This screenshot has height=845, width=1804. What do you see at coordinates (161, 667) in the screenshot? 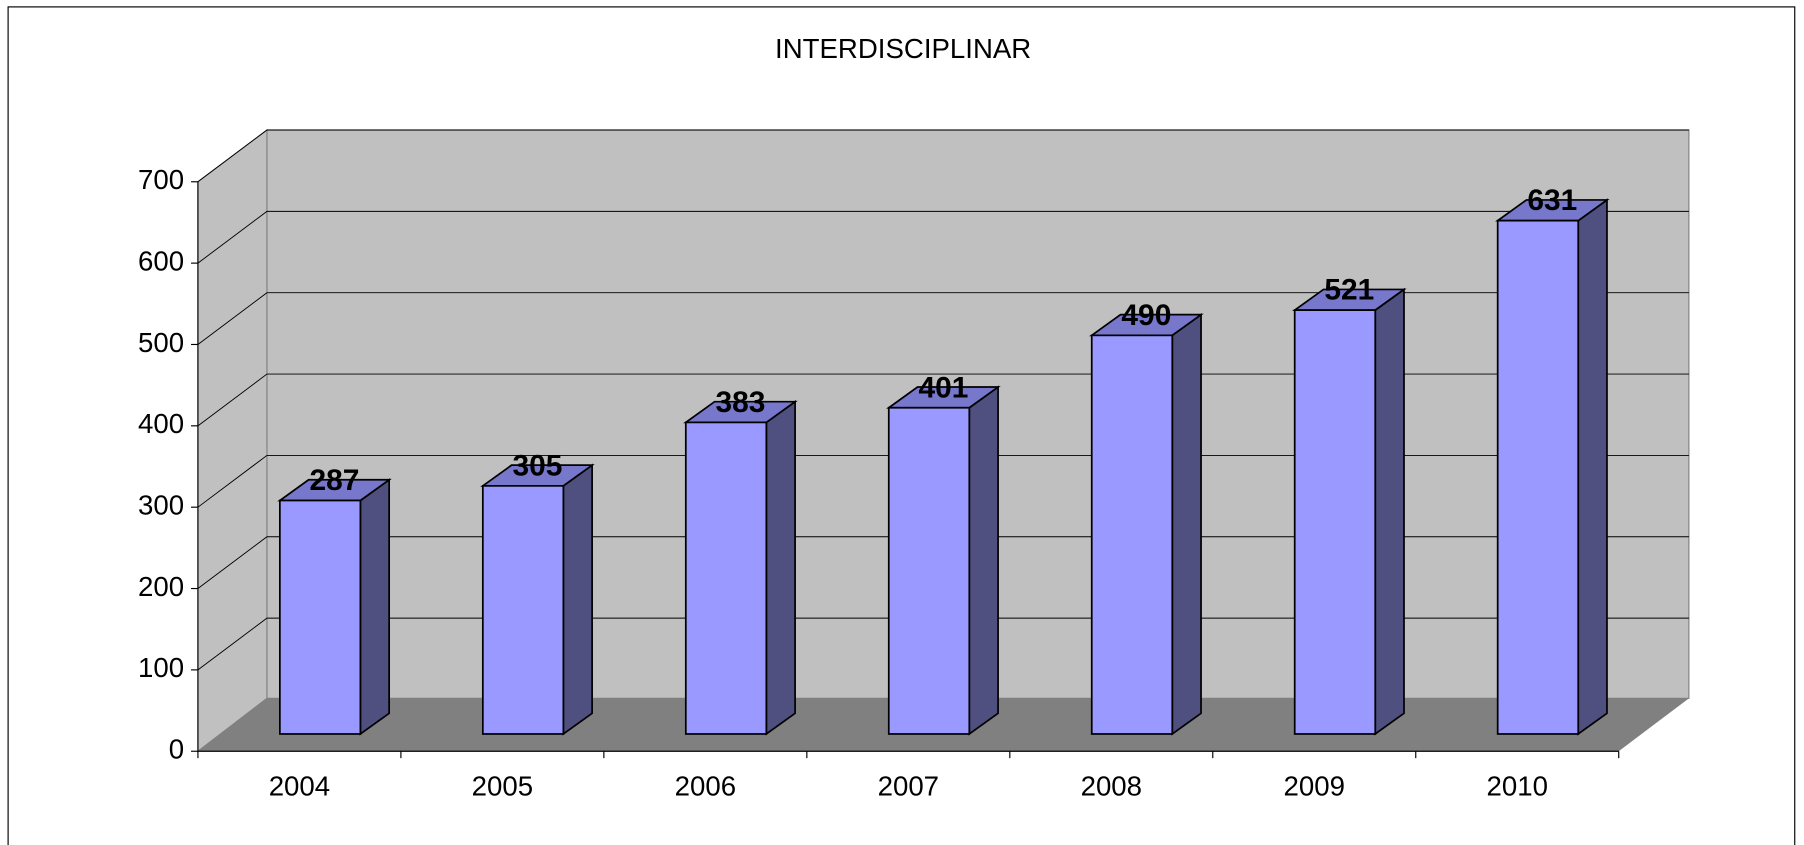
I see `y-tick-label: 100` at bounding box center [161, 667].